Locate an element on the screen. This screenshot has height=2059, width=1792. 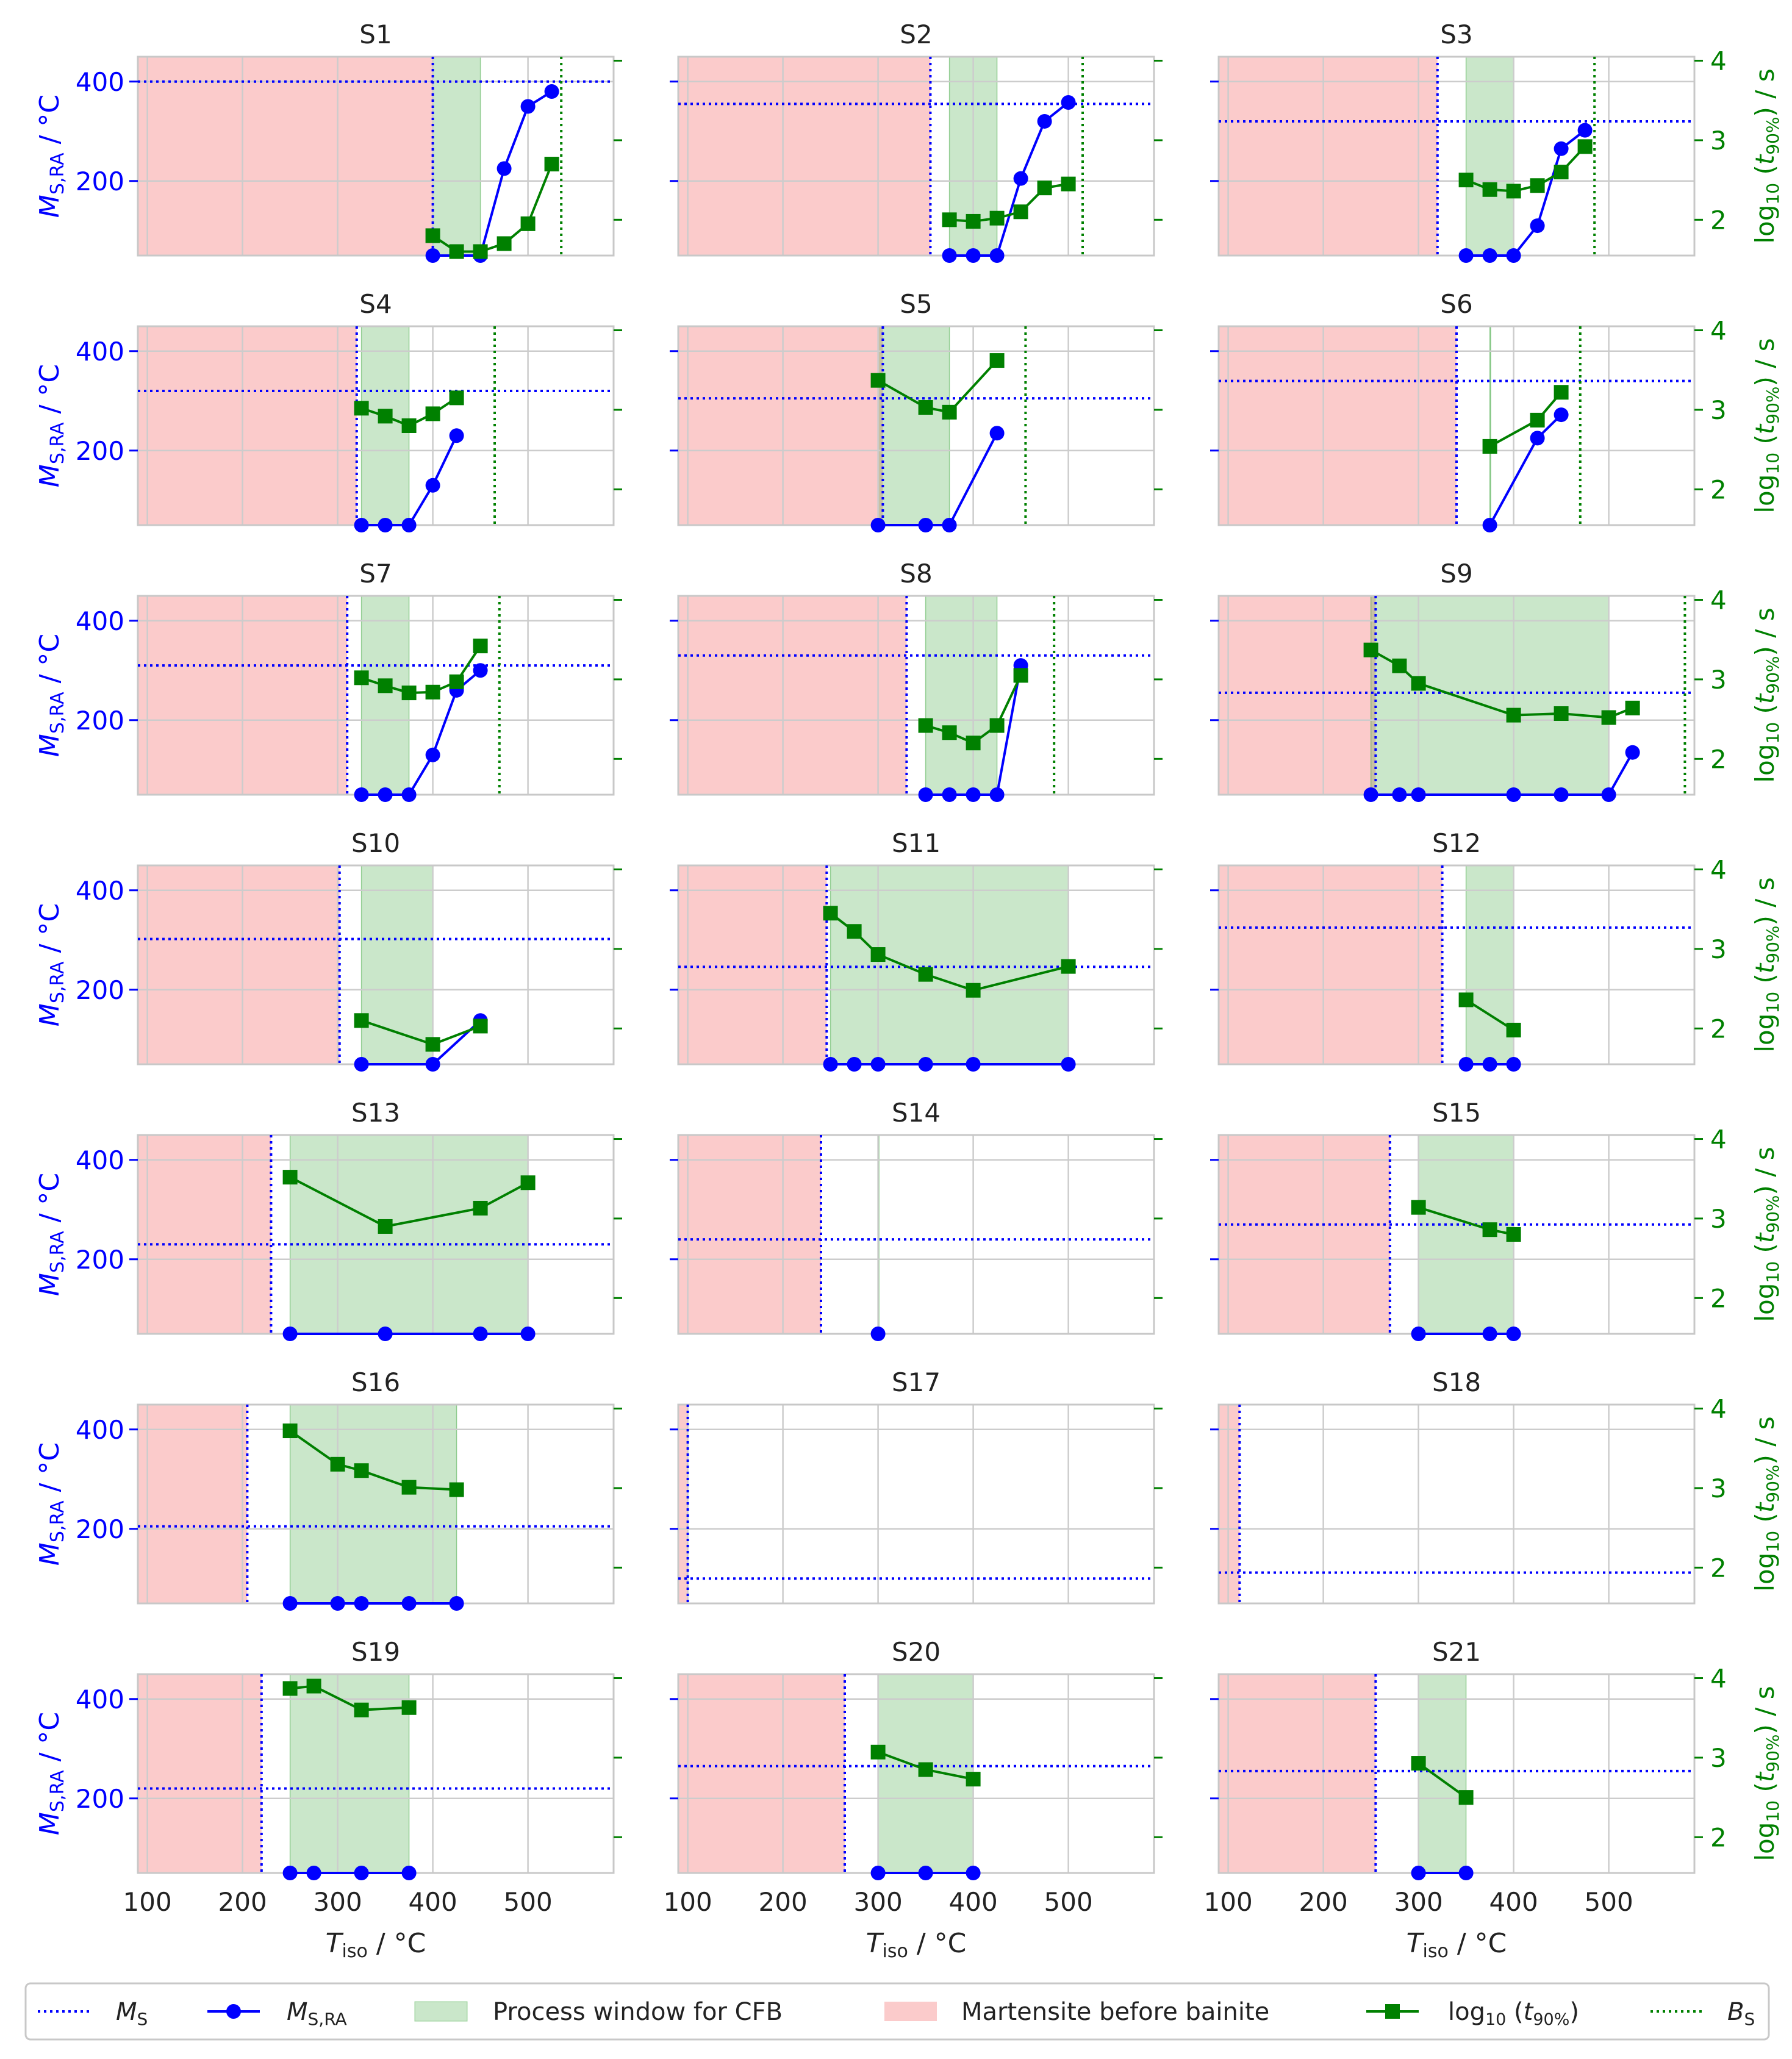
x-tick-label: 500 is located at coordinates (528, 1902).